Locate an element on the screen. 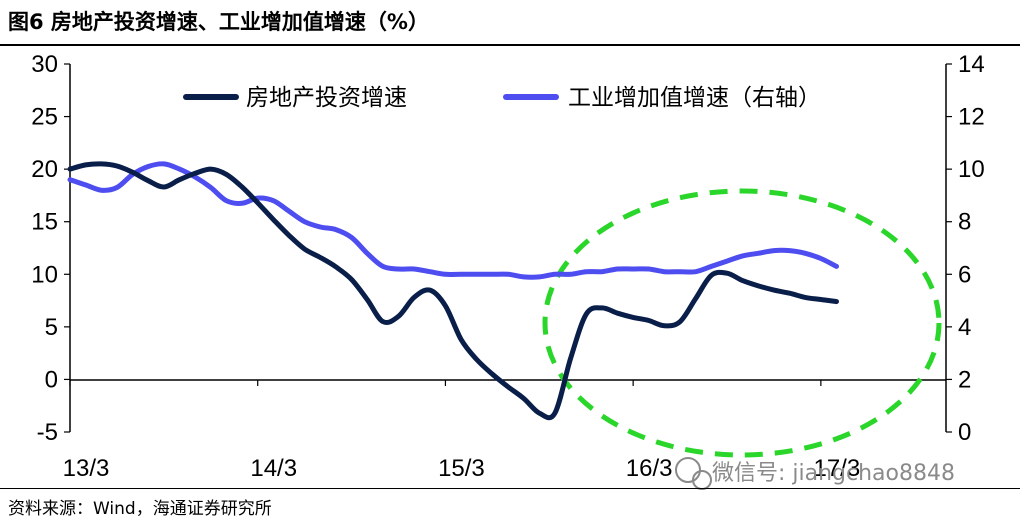  watermark-text: 微信号: jiangchao8848 is located at coordinates (833, 473).